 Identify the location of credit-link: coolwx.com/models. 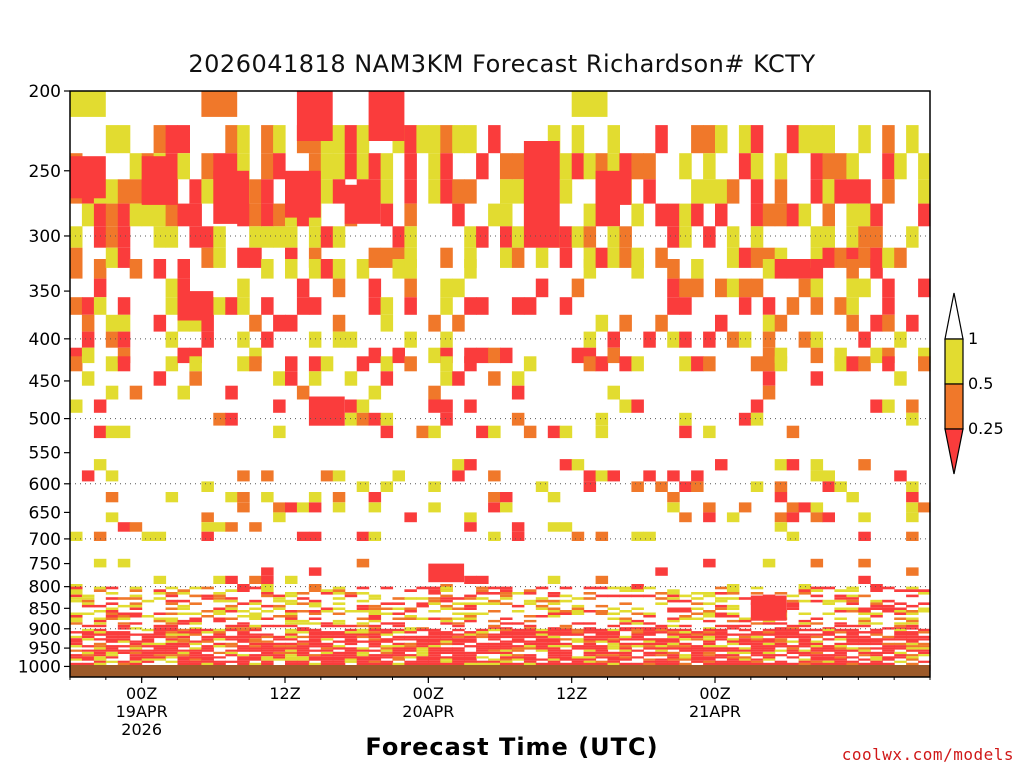
(927, 754).